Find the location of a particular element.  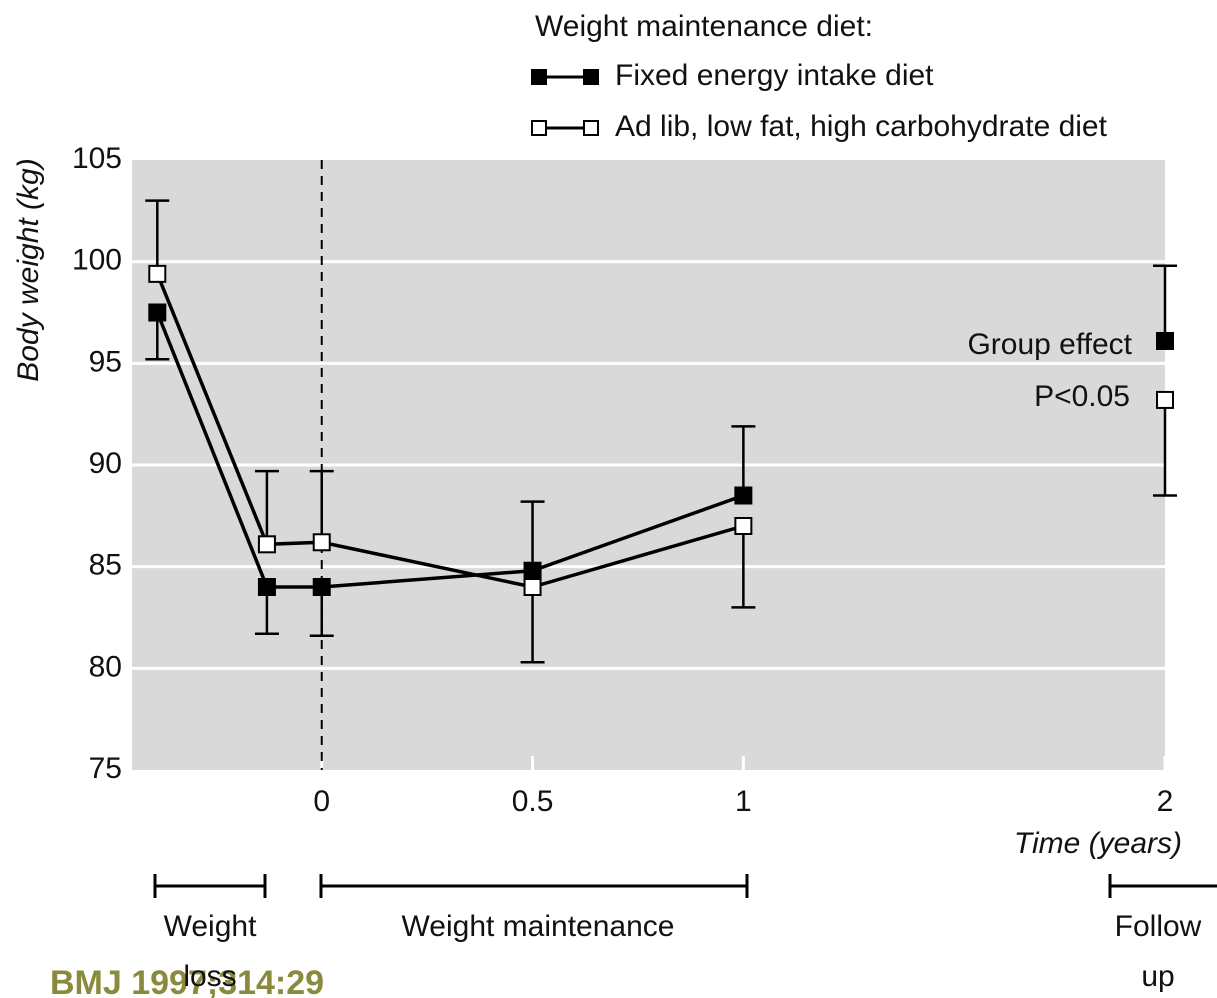

x-tick-label: 0 is located at coordinates (321, 801).